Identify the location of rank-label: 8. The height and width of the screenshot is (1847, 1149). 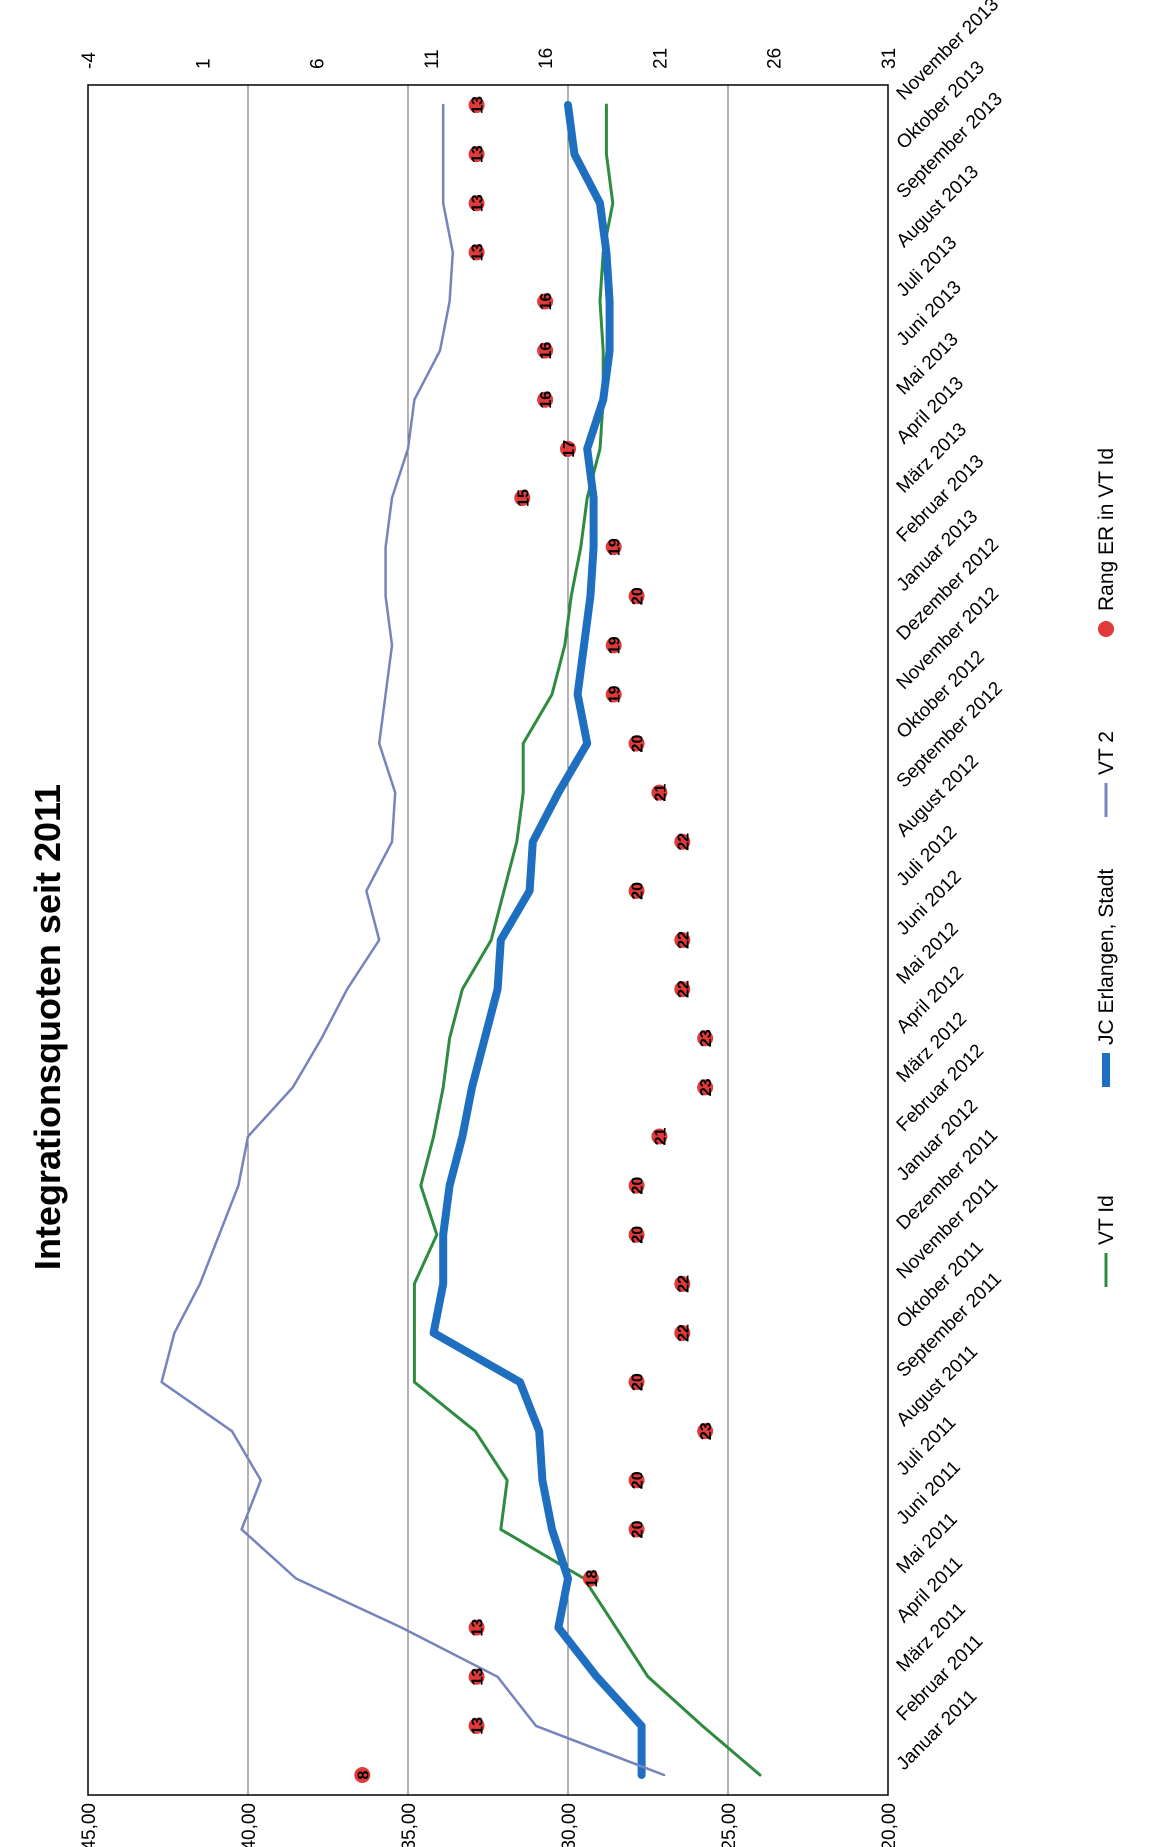
(363, 1774).